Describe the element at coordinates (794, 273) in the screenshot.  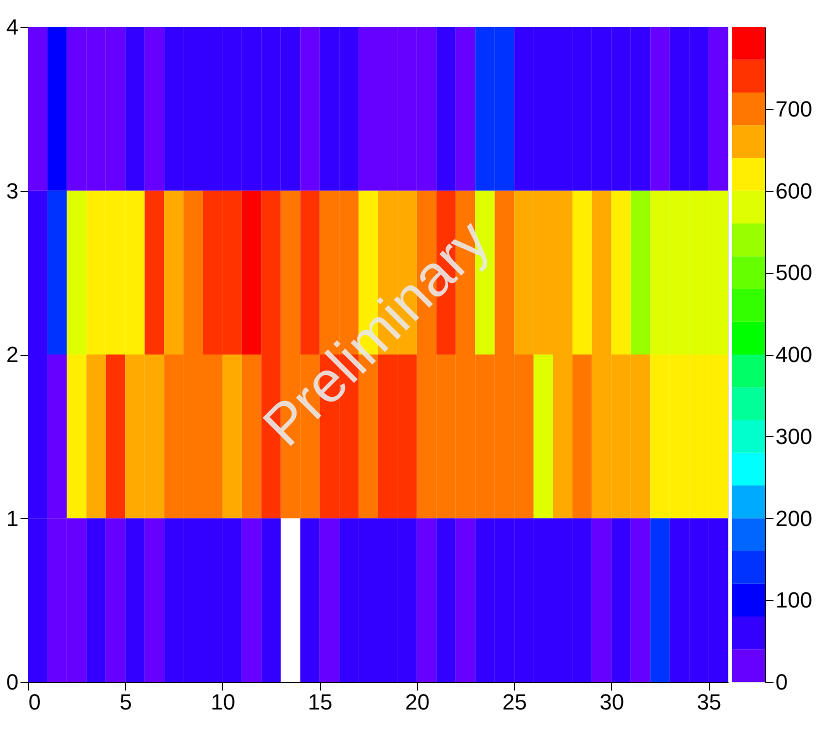
I see `color-bar-label: 500` at that location.